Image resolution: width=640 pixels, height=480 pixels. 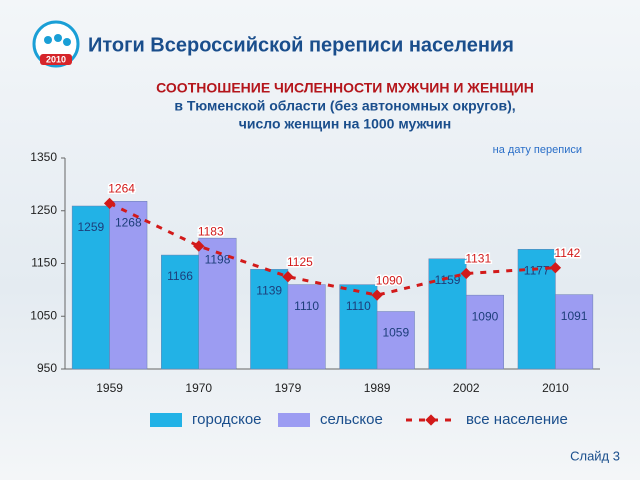 I want to click on y-tick-label: 1150, so click(x=44, y=263).